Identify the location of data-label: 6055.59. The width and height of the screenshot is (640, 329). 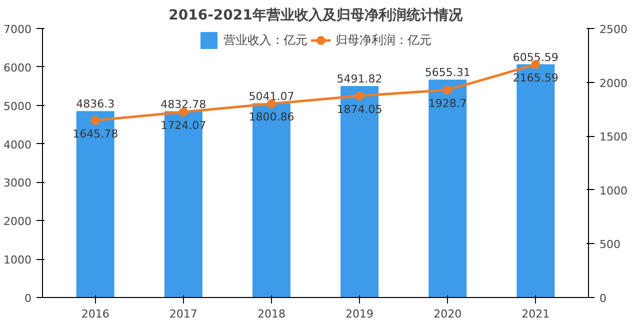
(535, 57).